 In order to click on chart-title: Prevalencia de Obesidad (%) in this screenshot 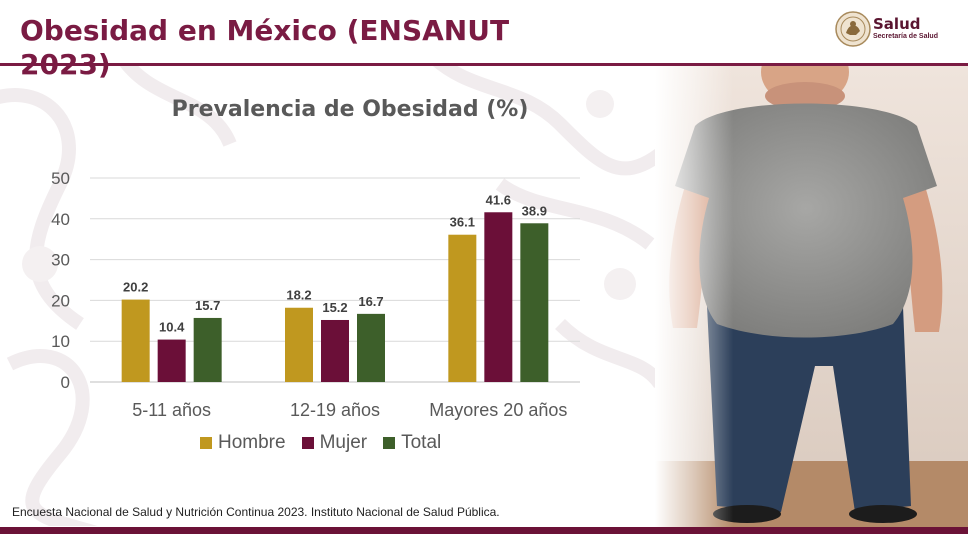, I will do `click(350, 109)`.